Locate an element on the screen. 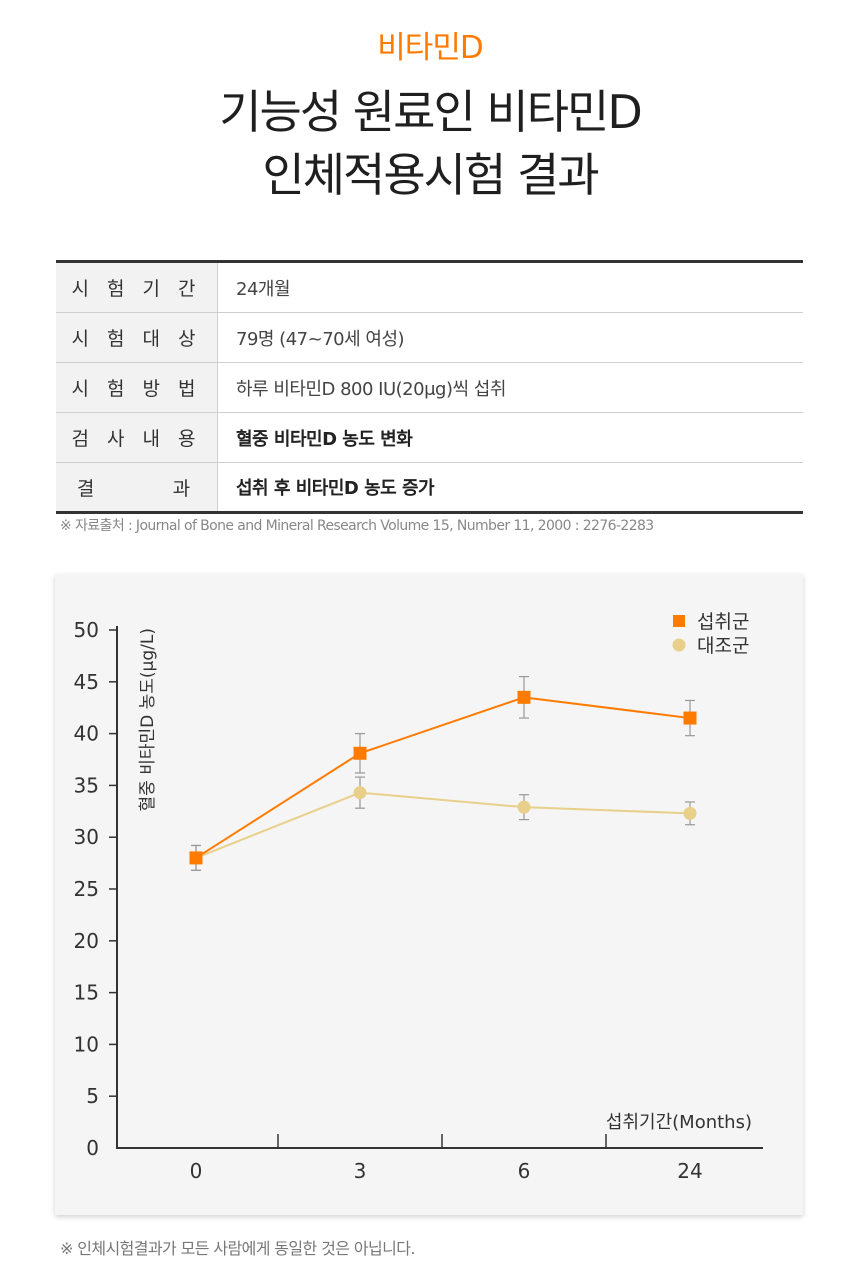 The height and width of the screenshot is (1279, 860). y-tick-label: 45 is located at coordinates (86, 682).